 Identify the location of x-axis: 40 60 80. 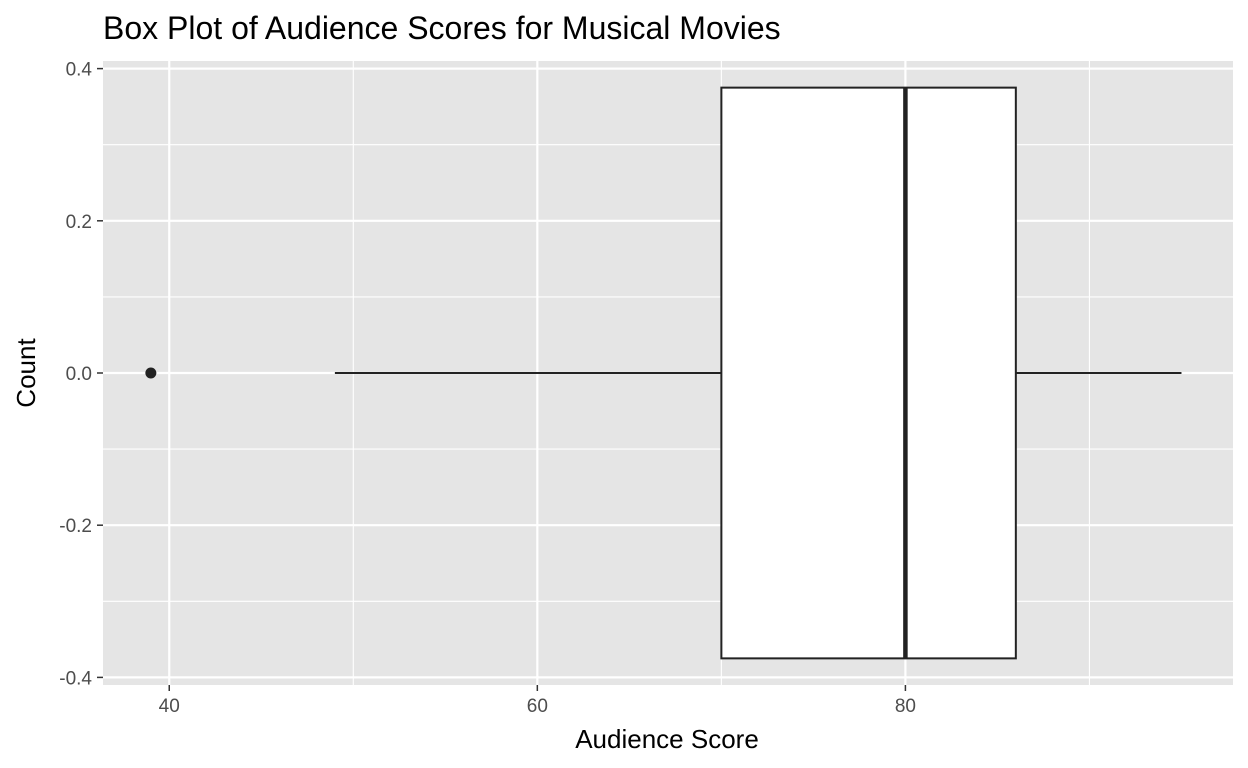
(537, 701).